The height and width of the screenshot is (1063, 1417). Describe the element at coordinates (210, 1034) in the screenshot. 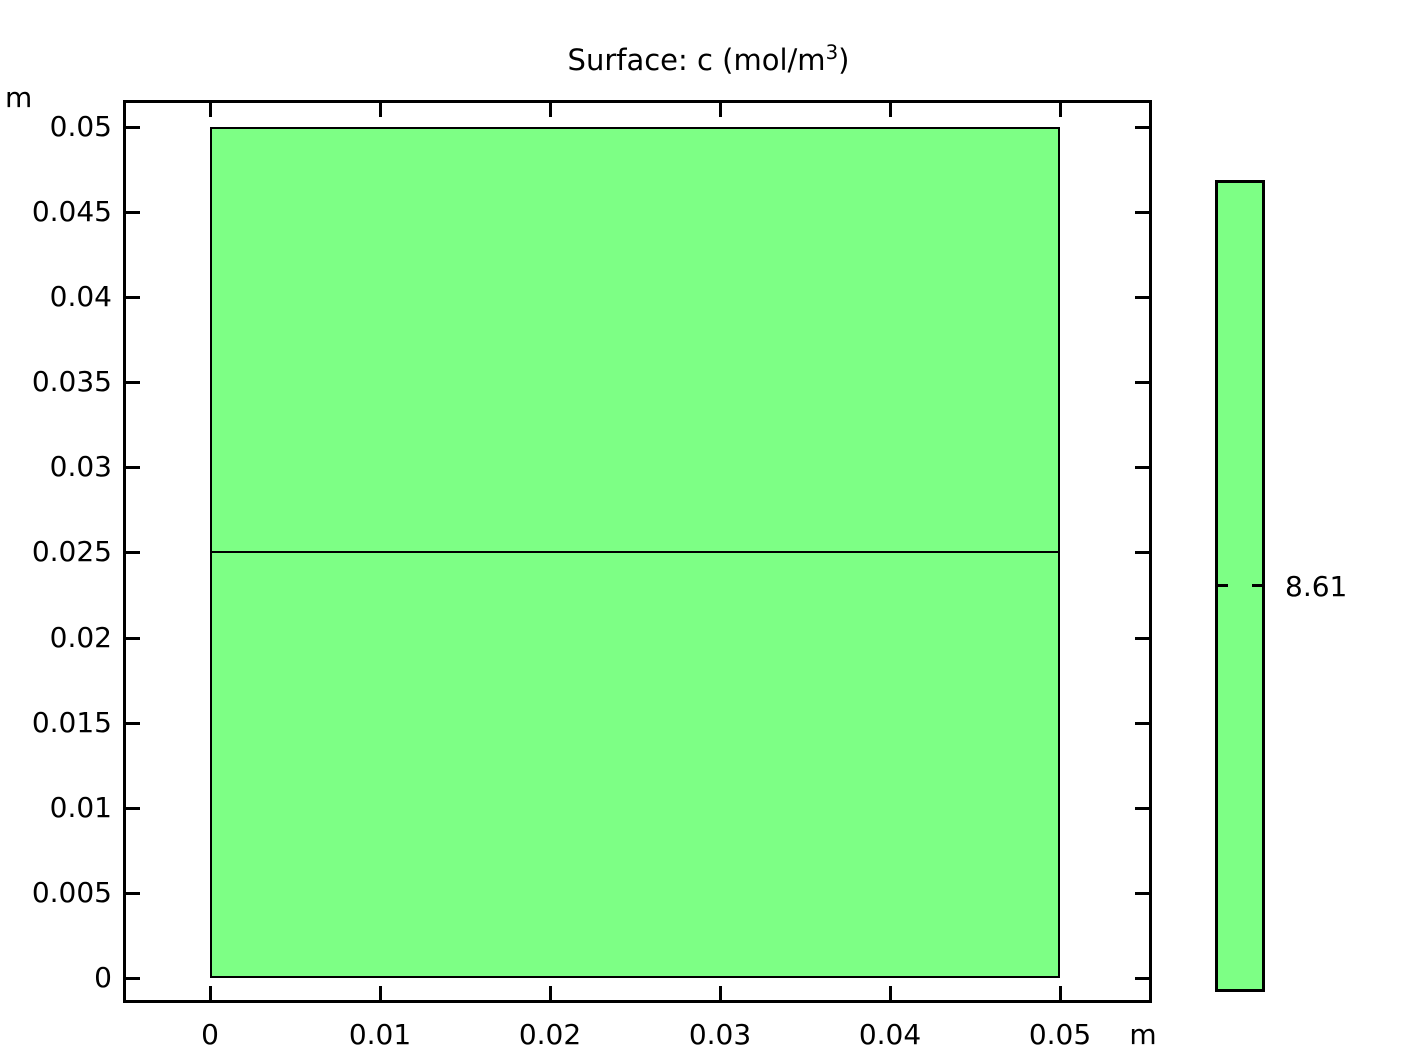

I see `x-tick-label: 0` at that location.